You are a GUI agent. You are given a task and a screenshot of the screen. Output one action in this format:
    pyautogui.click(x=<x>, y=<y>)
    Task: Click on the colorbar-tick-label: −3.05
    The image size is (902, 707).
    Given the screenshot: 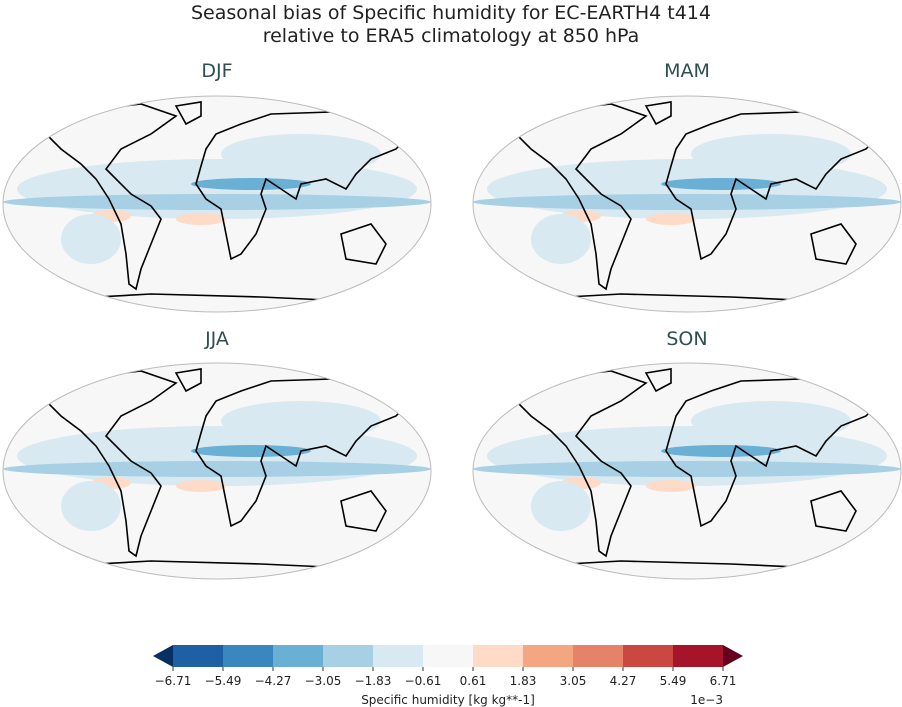 What is the action you would take?
    pyautogui.click(x=323, y=681)
    